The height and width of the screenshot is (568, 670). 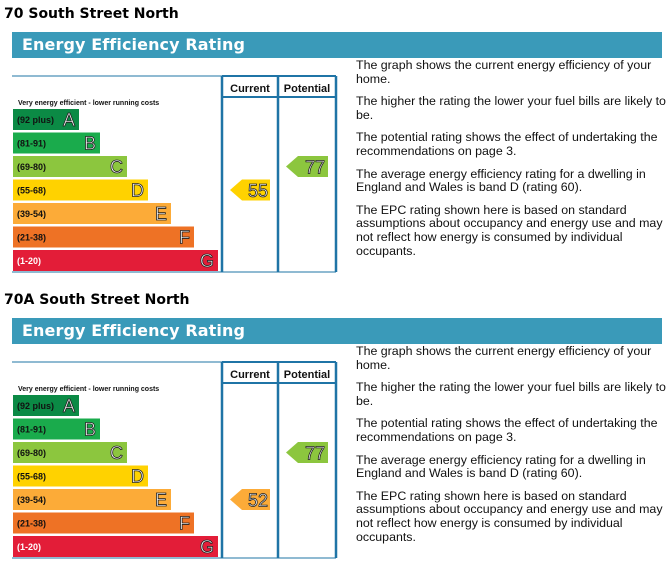 I want to click on property-title: 70A South Street North, so click(x=97, y=300).